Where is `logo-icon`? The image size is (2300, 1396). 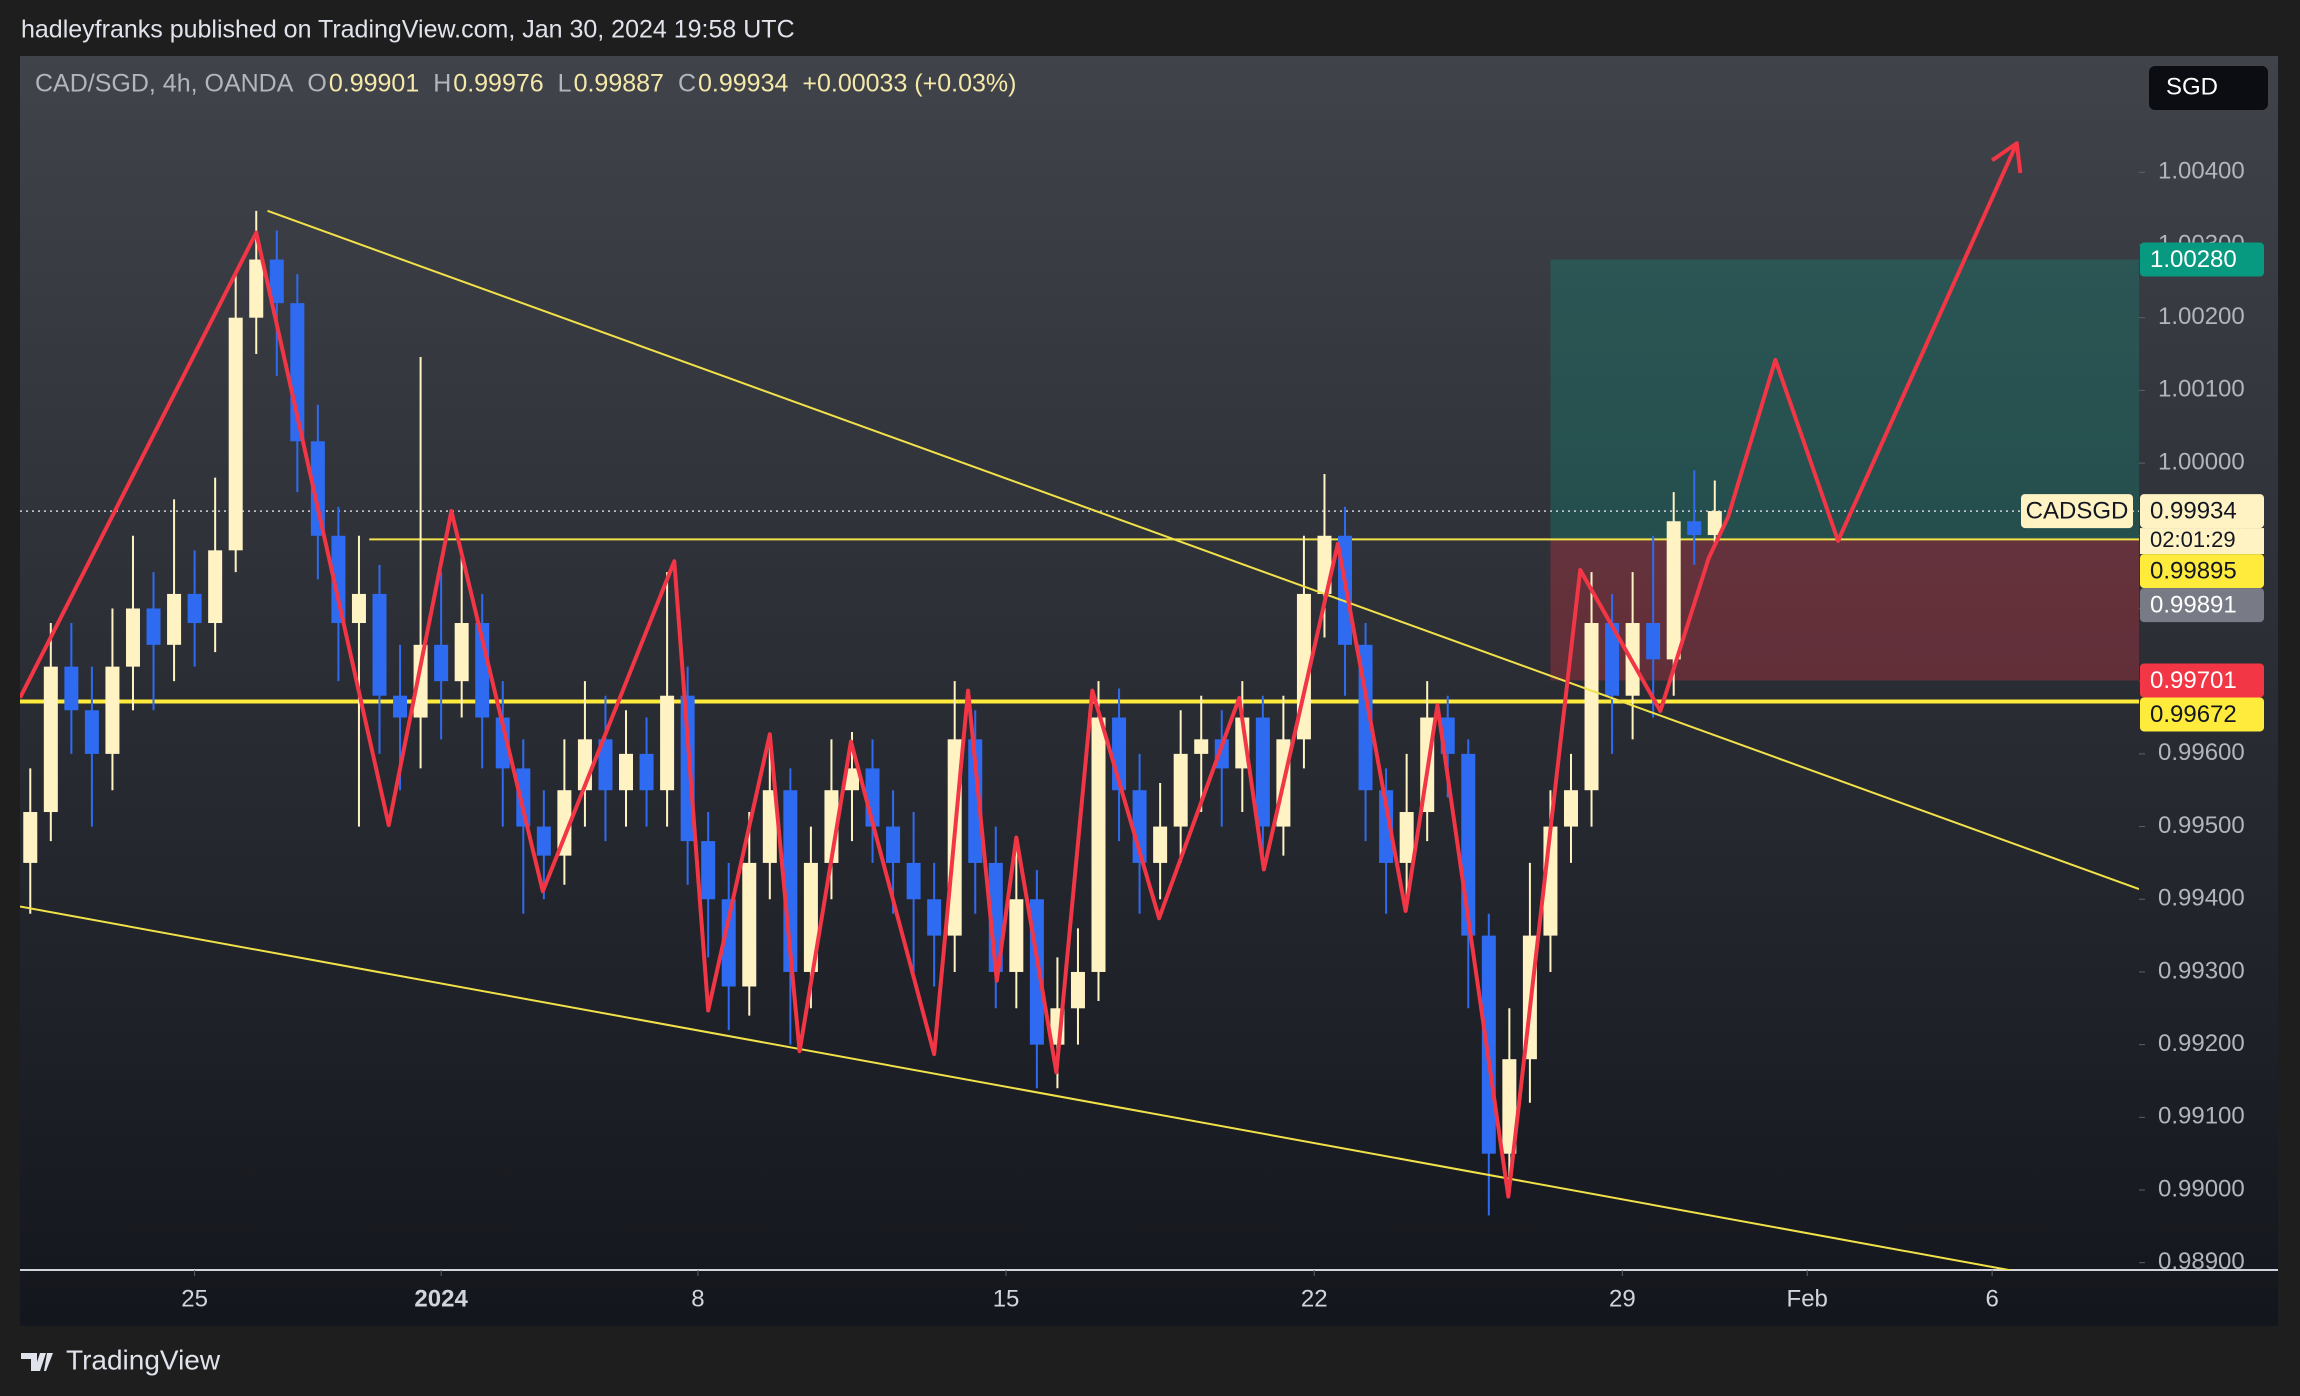
logo-icon is located at coordinates (37, 1362).